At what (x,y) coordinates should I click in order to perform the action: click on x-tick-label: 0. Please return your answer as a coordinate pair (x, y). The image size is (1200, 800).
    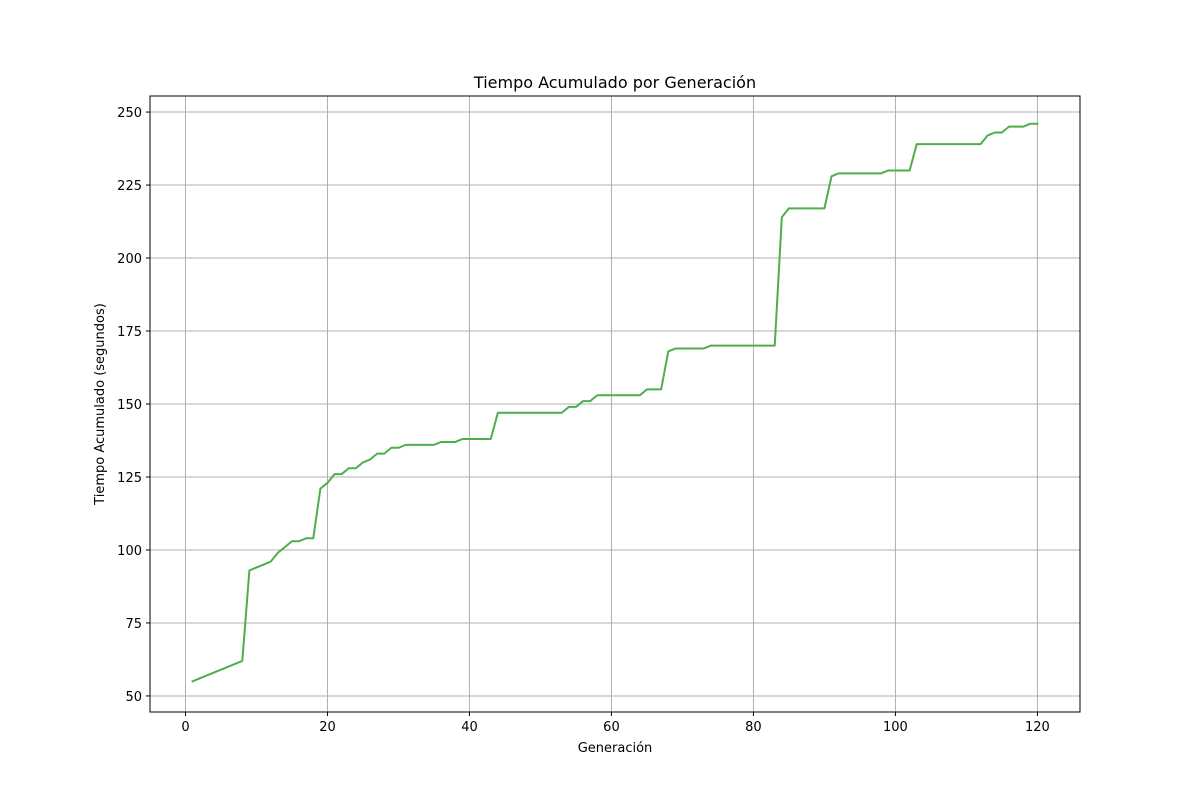
    Looking at the image, I should click on (185, 727).